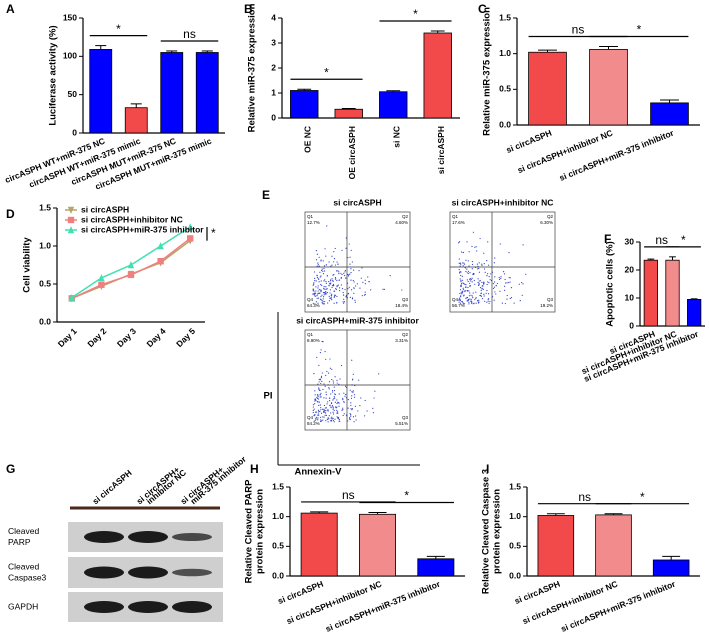  Describe the element at coordinates (308, 139) in the screenshot. I see `x-tick-label: OE NC` at that location.